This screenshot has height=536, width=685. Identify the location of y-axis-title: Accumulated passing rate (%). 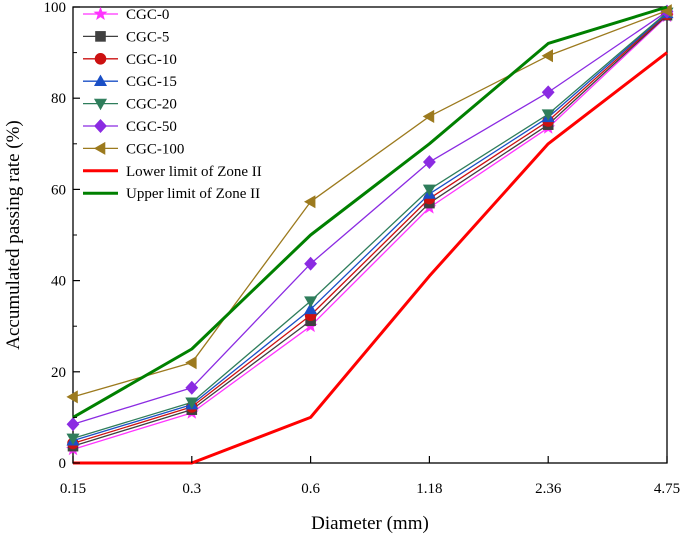
(13, 235).